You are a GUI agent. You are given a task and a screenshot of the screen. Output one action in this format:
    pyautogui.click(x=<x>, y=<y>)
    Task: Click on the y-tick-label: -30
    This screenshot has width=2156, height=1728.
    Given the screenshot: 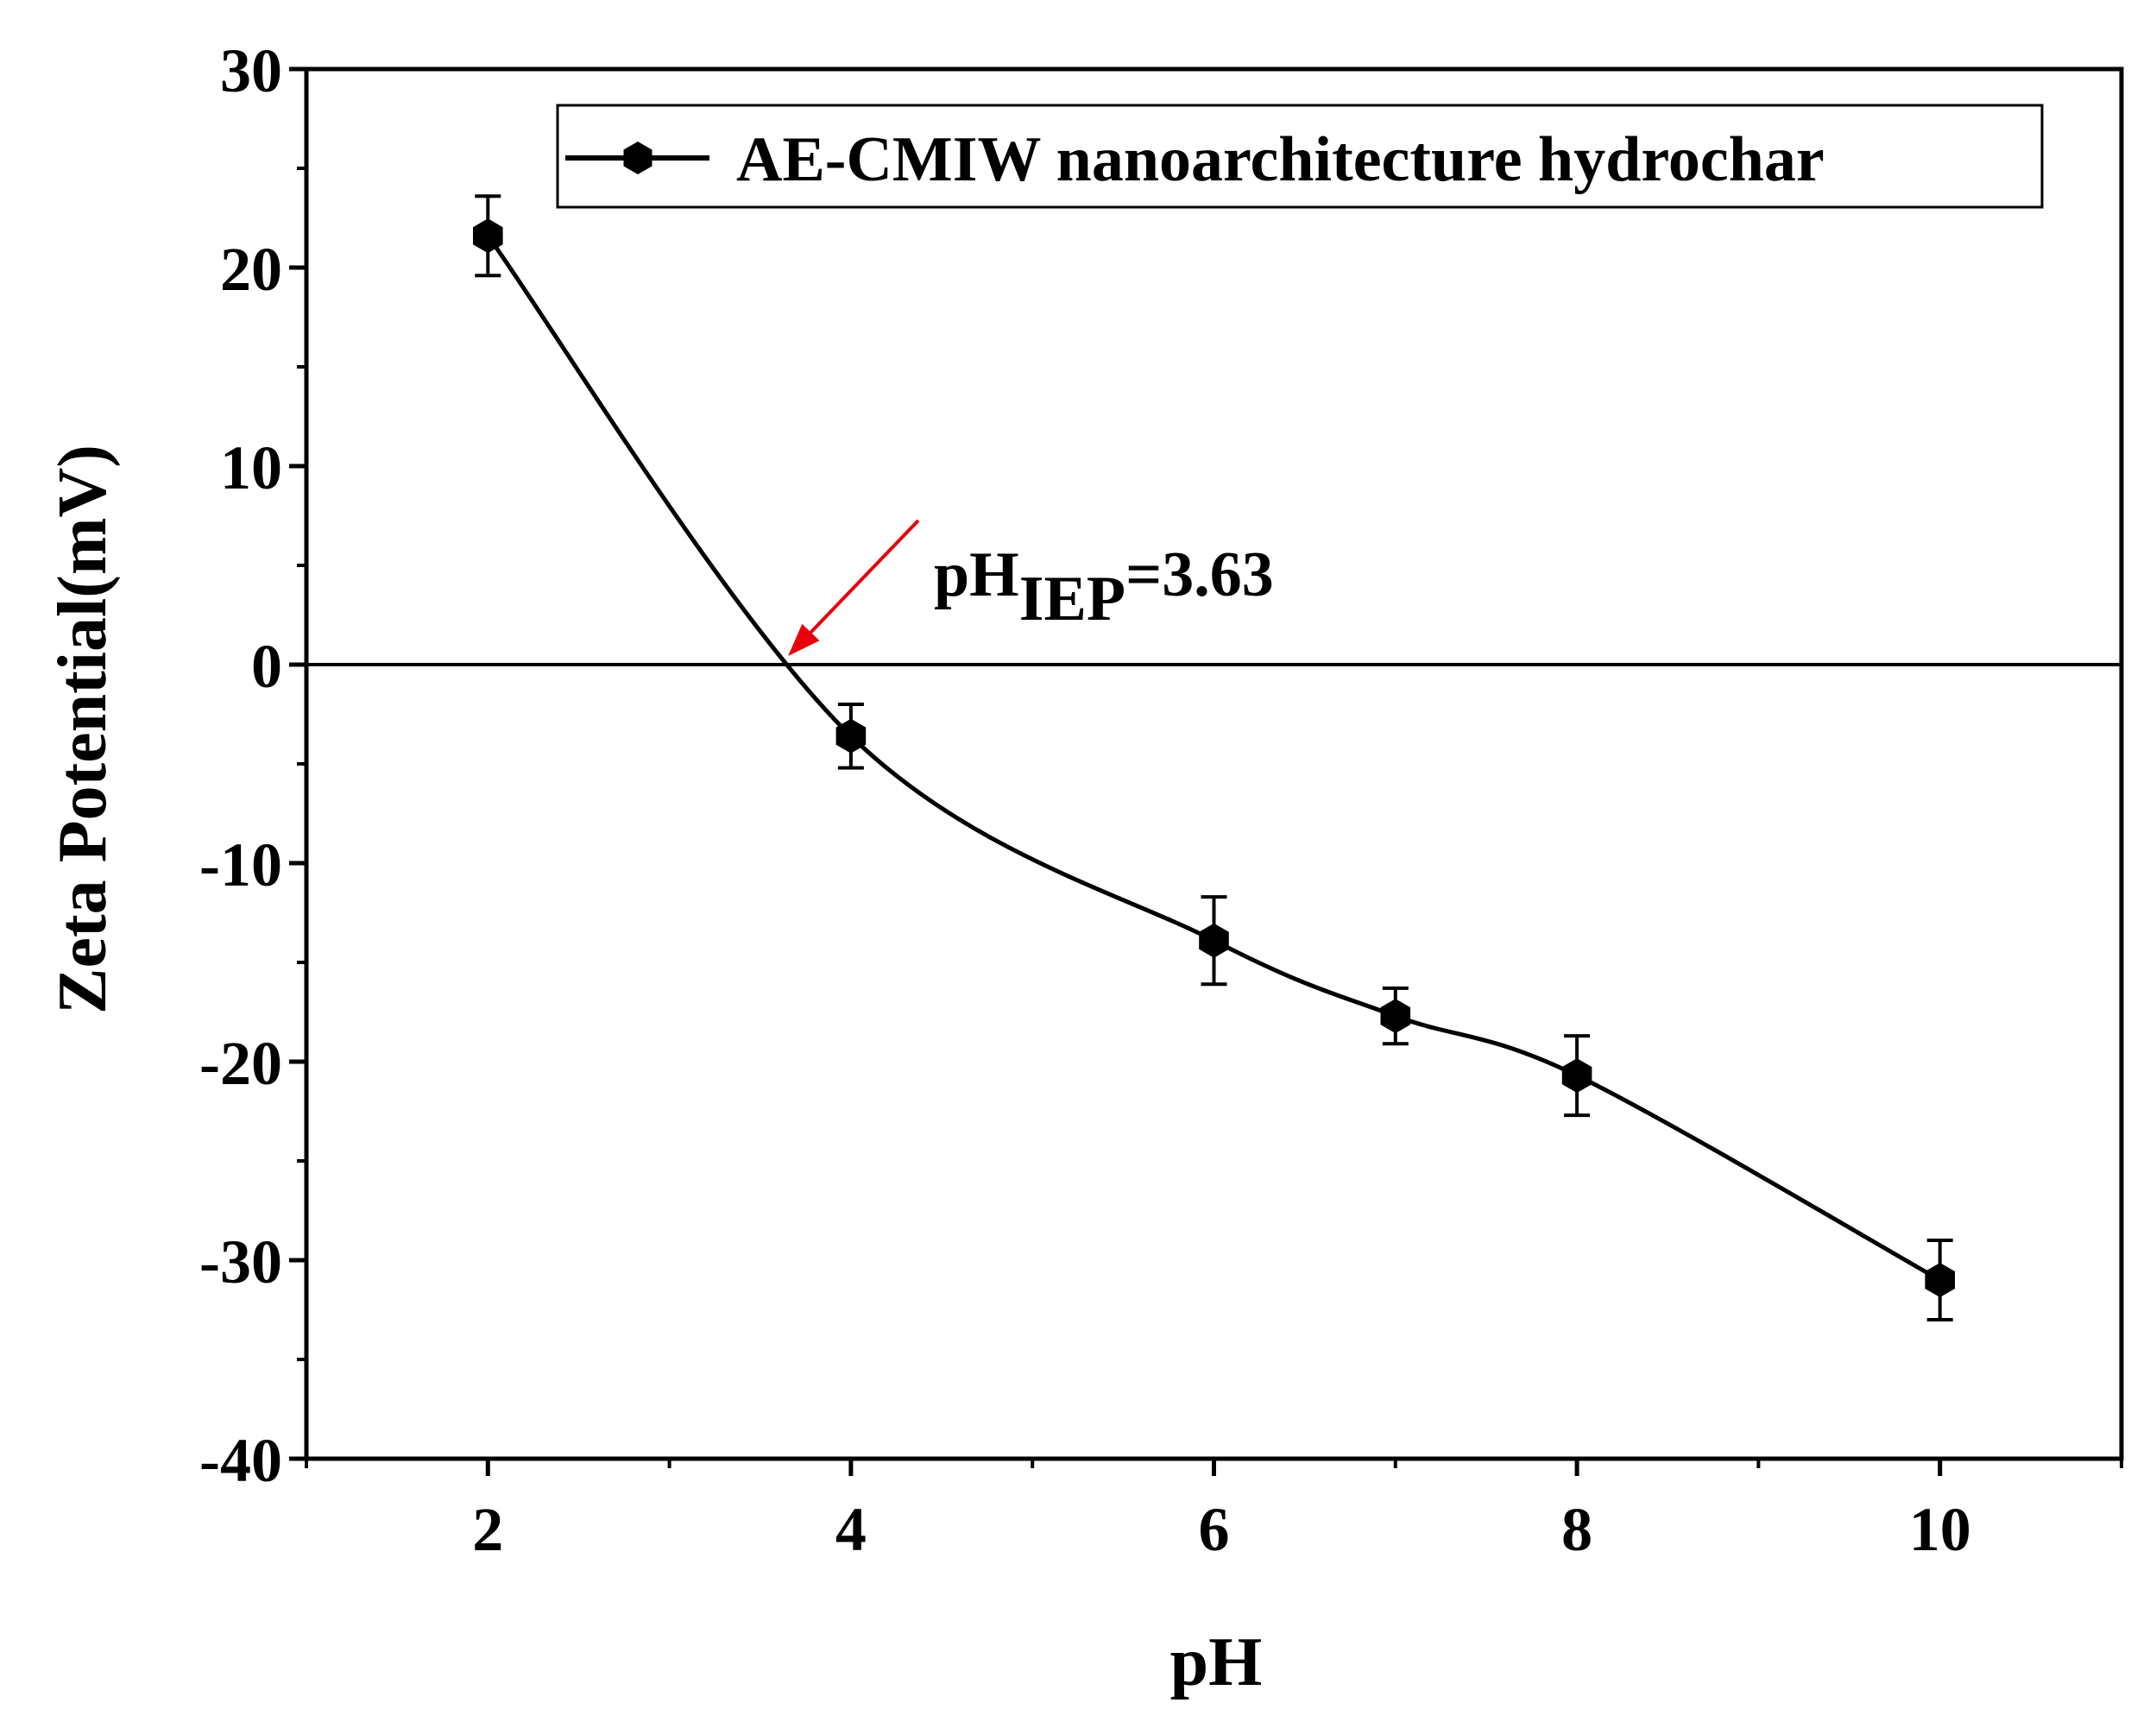 What is the action you would take?
    pyautogui.click(x=241, y=1261)
    